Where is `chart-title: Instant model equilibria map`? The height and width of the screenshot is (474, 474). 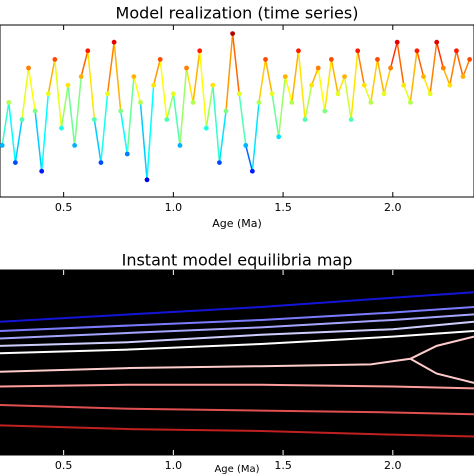 chart-title: Instant model equilibria map is located at coordinates (237, 260).